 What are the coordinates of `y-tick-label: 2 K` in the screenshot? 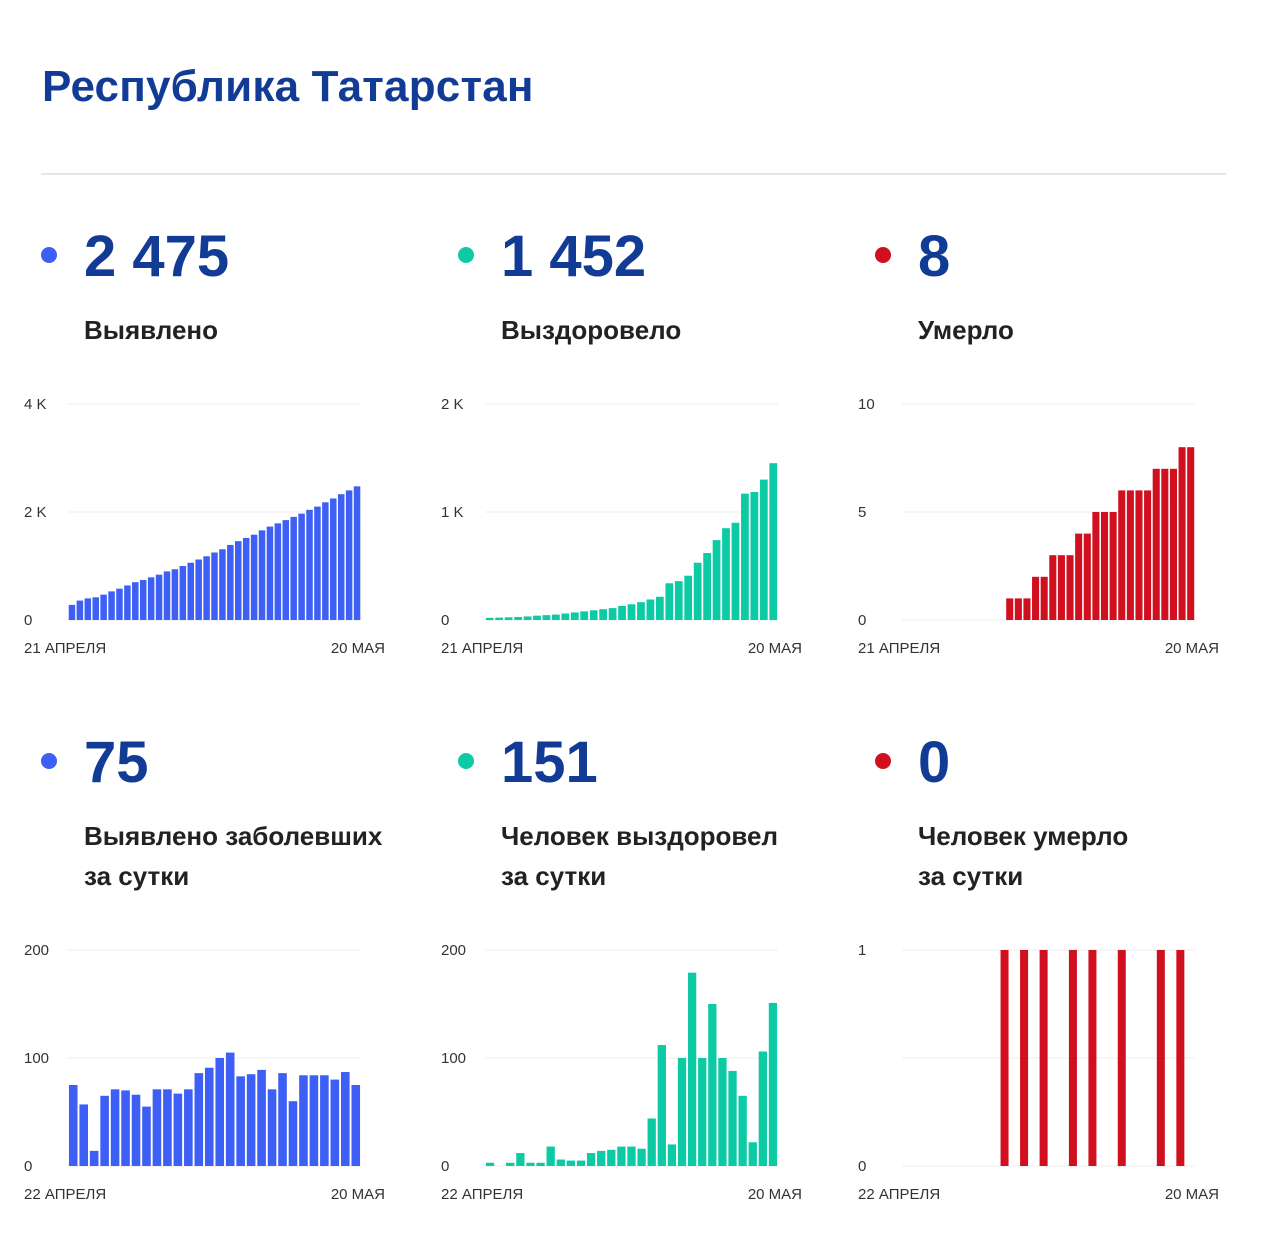 It's located at (452, 404).